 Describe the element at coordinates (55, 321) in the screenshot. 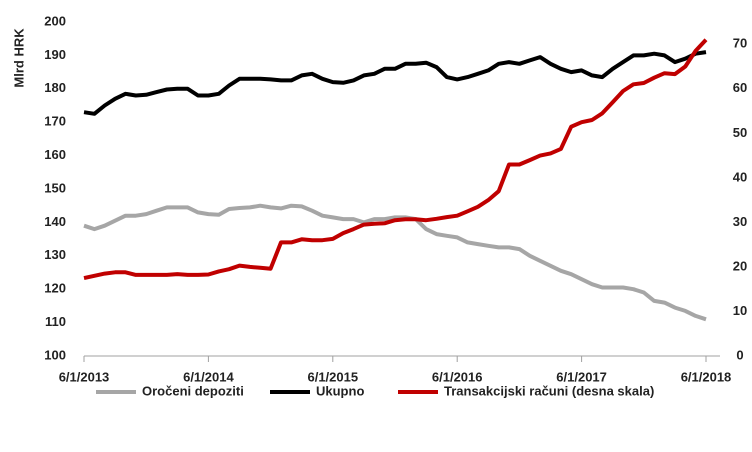

I see `y-tick-label: 110` at that location.